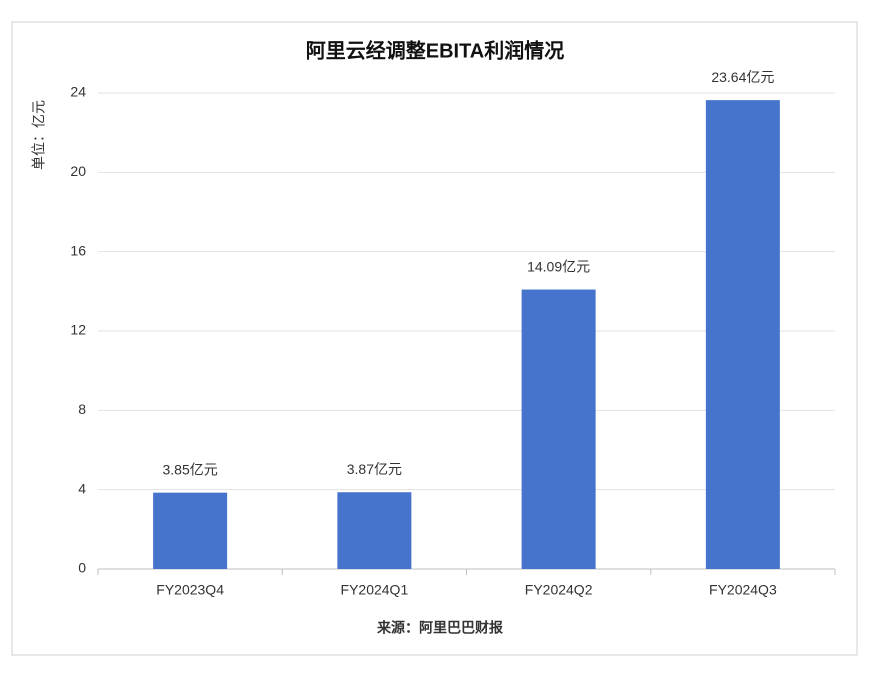  Describe the element at coordinates (82, 488) in the screenshot. I see `y-tick-label: 4` at that location.